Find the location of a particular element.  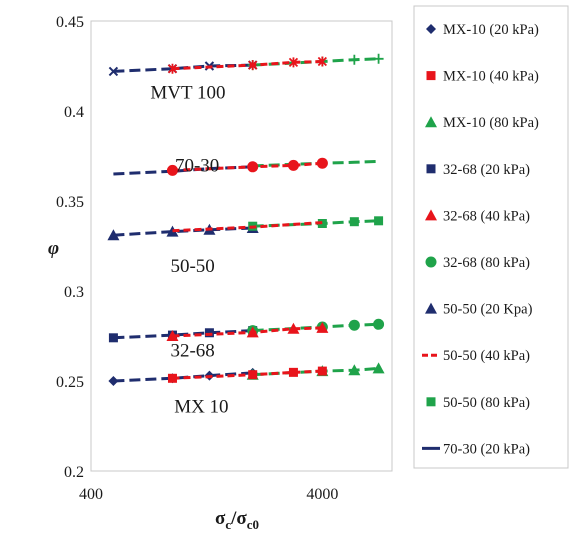

legend-item-50-50-20-kpa: 50-50 (20 Kpa) is located at coordinates (479, 310).